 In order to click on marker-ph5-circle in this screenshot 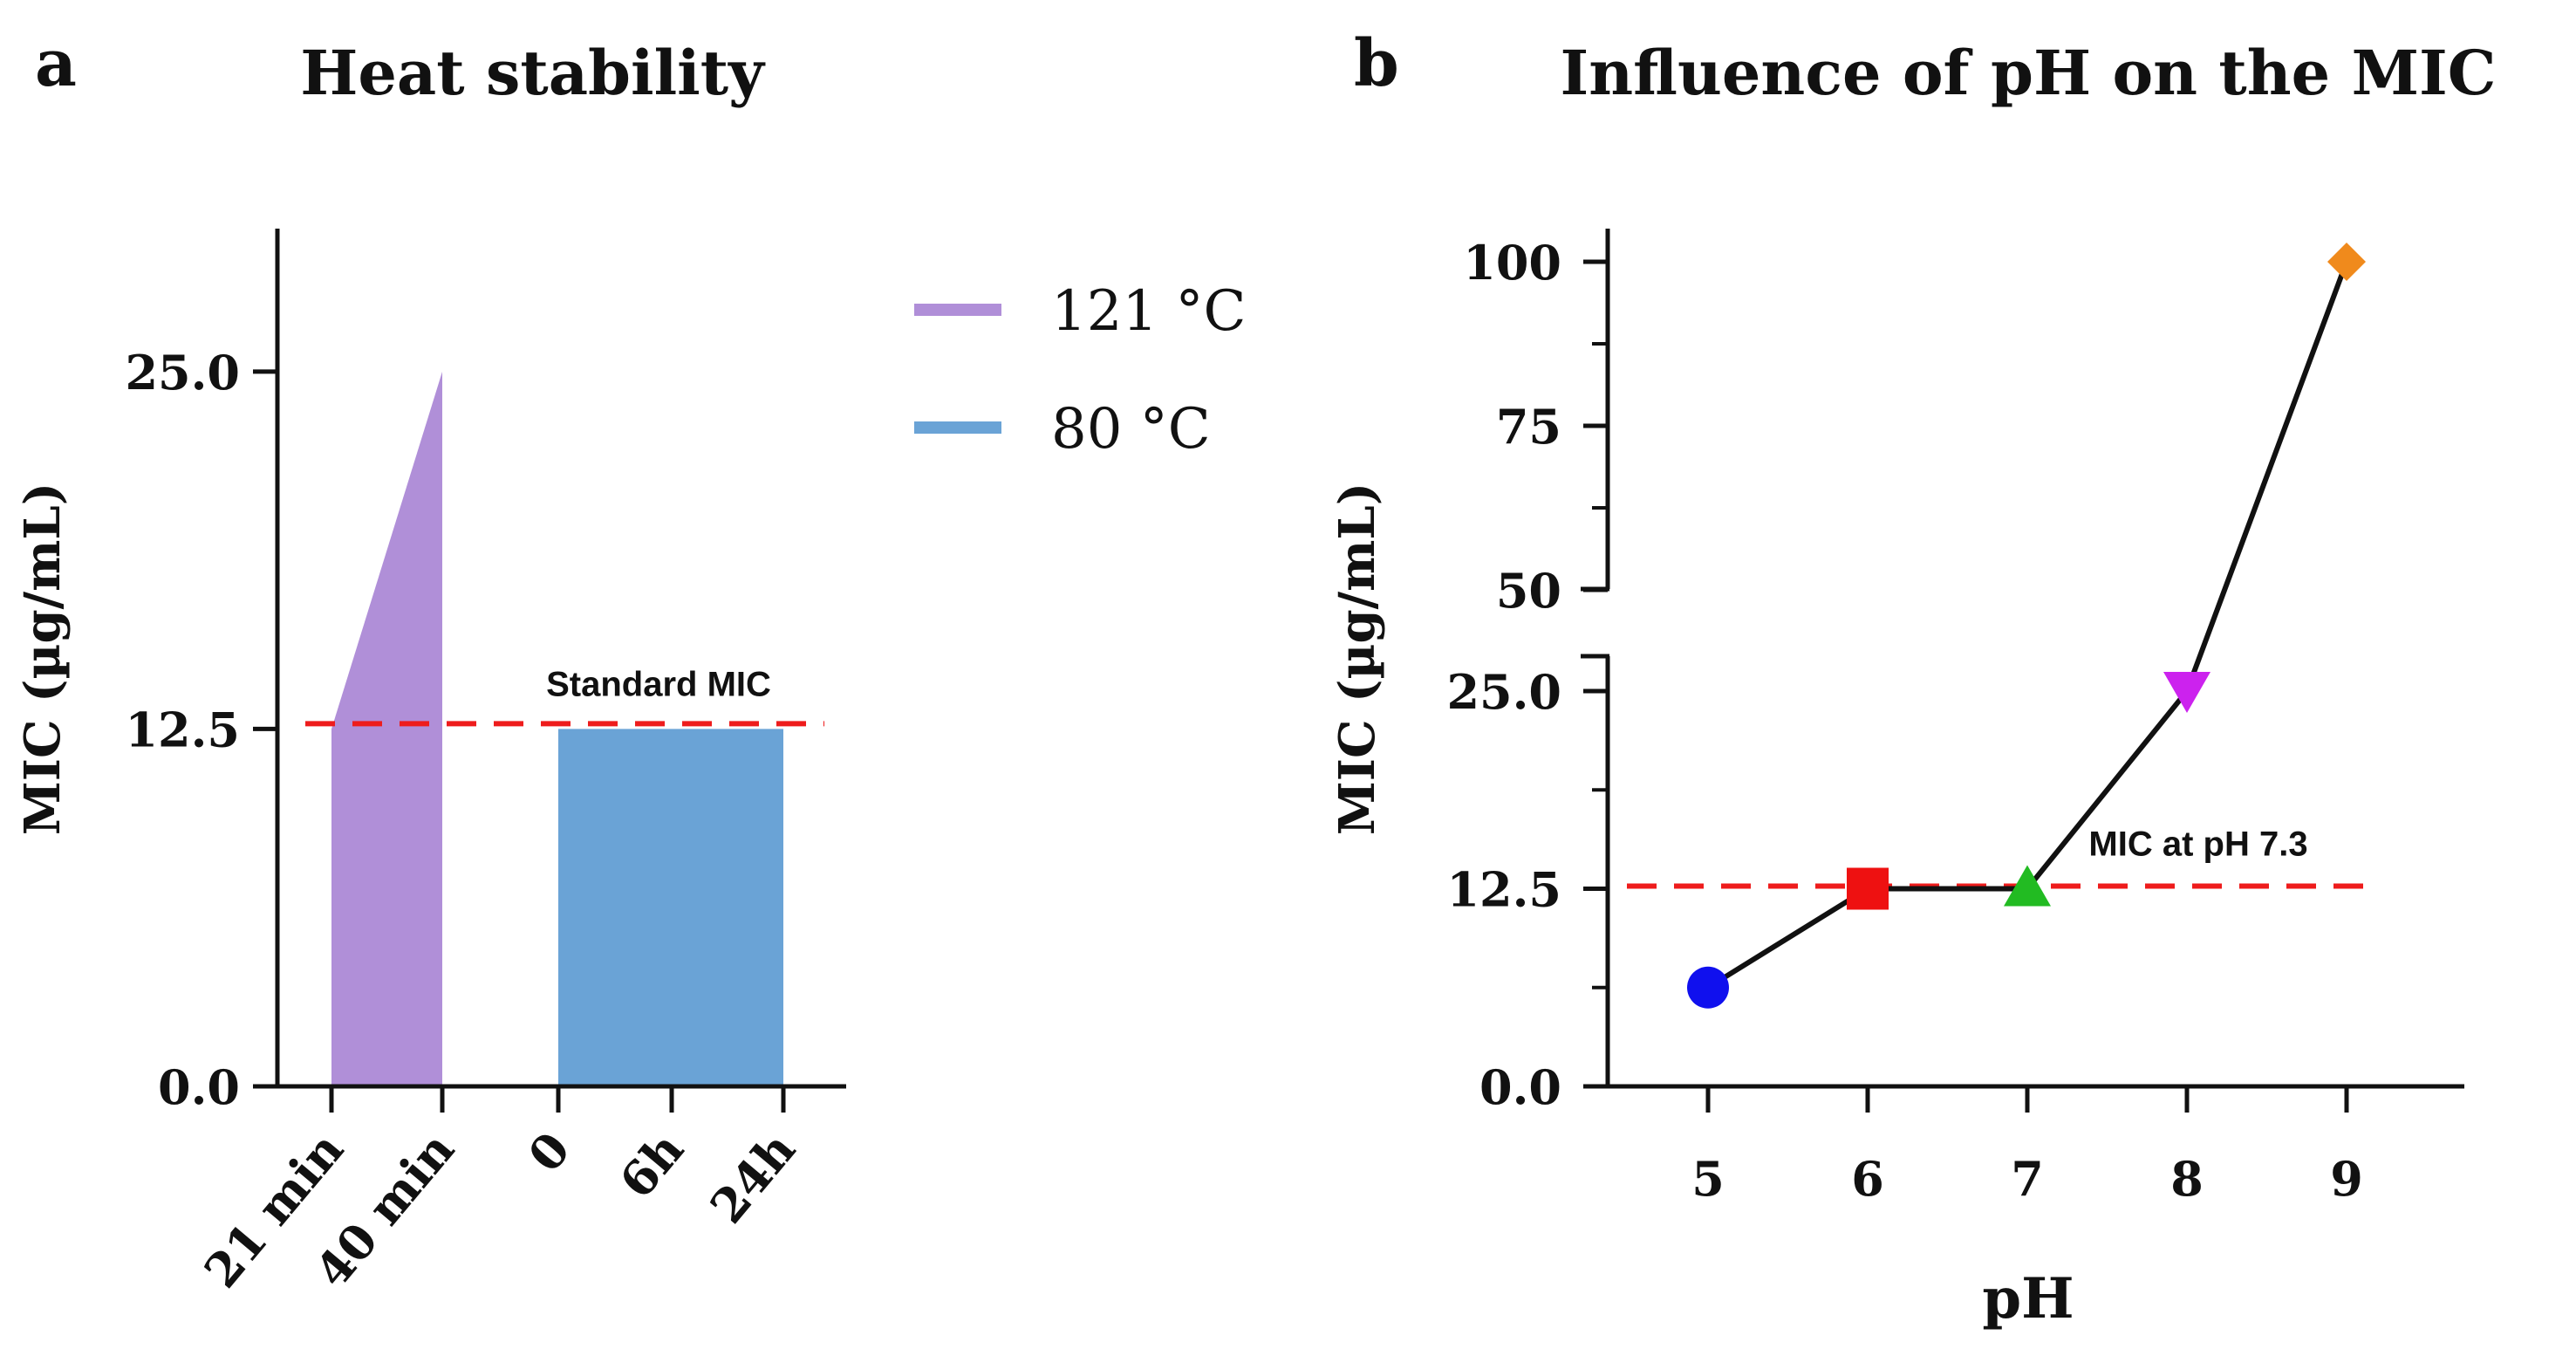, I will do `click(1708, 987)`.